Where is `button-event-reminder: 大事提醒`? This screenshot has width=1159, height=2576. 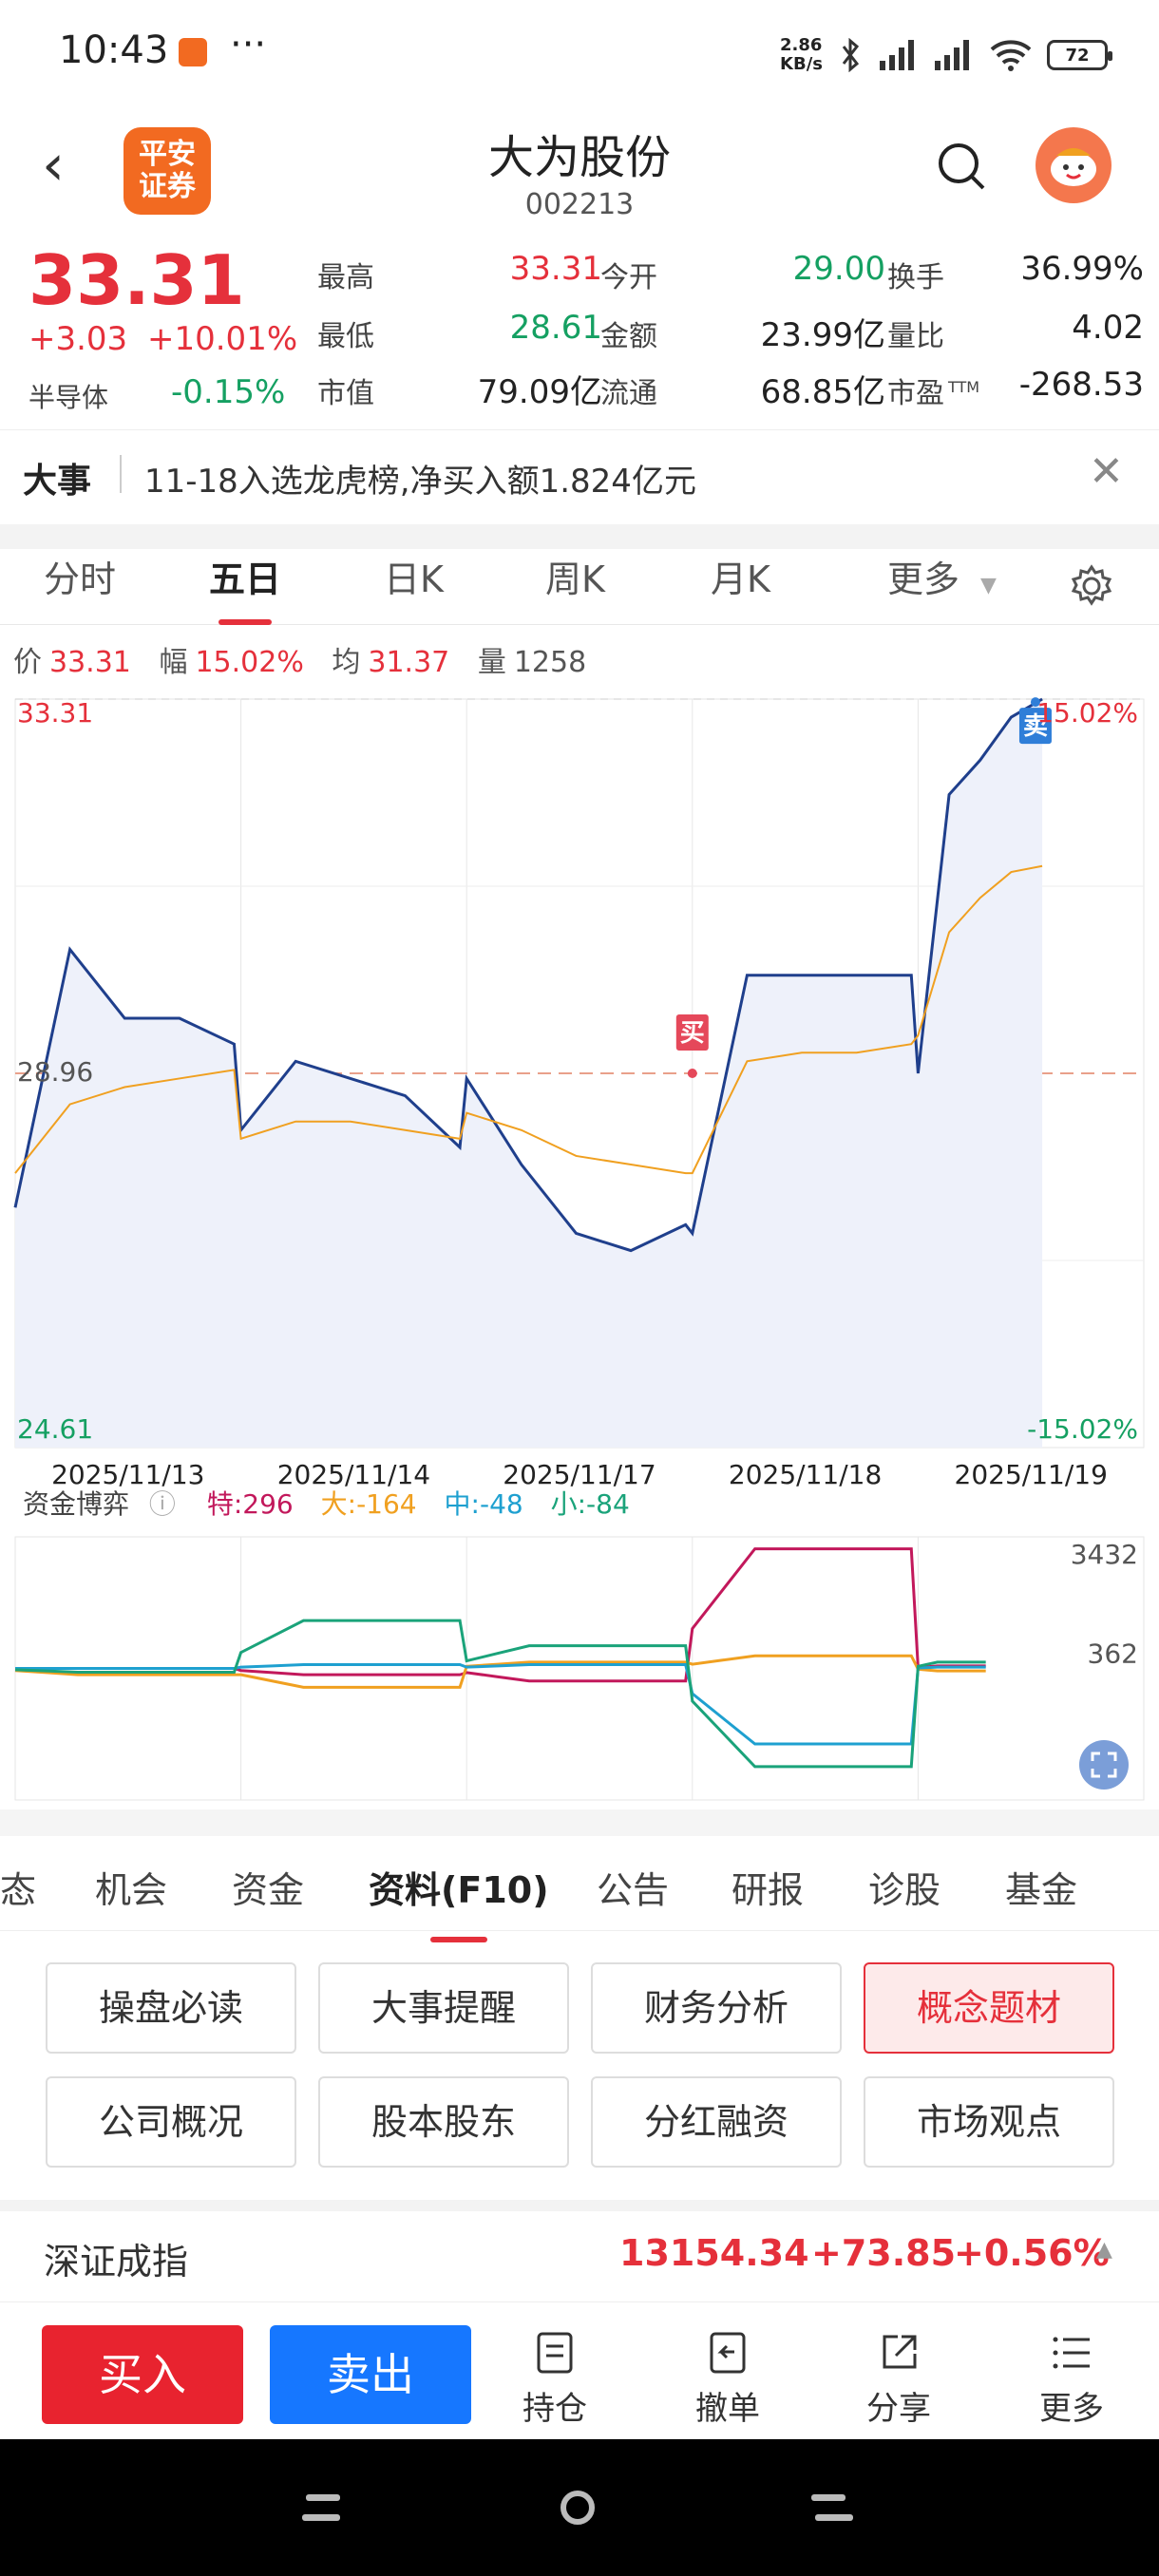 button-event-reminder: 大事提醒 is located at coordinates (443, 2008).